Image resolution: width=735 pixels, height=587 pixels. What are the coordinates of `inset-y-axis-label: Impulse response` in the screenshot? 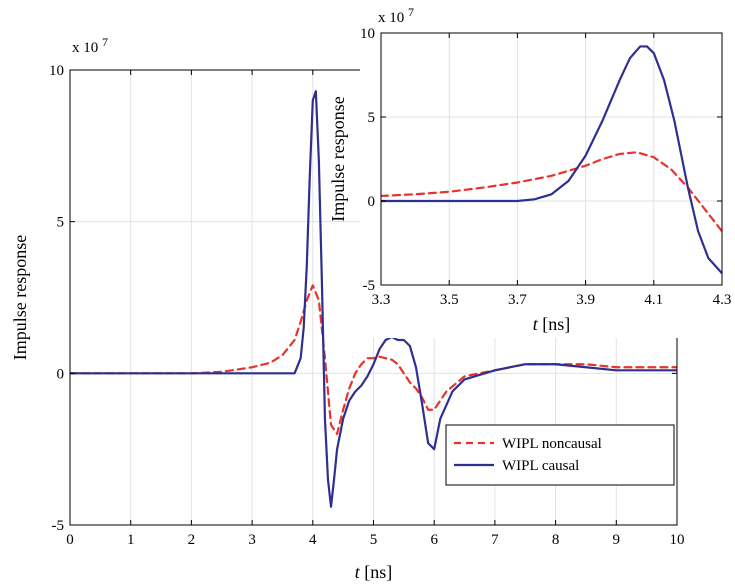 It's located at (338, 158).